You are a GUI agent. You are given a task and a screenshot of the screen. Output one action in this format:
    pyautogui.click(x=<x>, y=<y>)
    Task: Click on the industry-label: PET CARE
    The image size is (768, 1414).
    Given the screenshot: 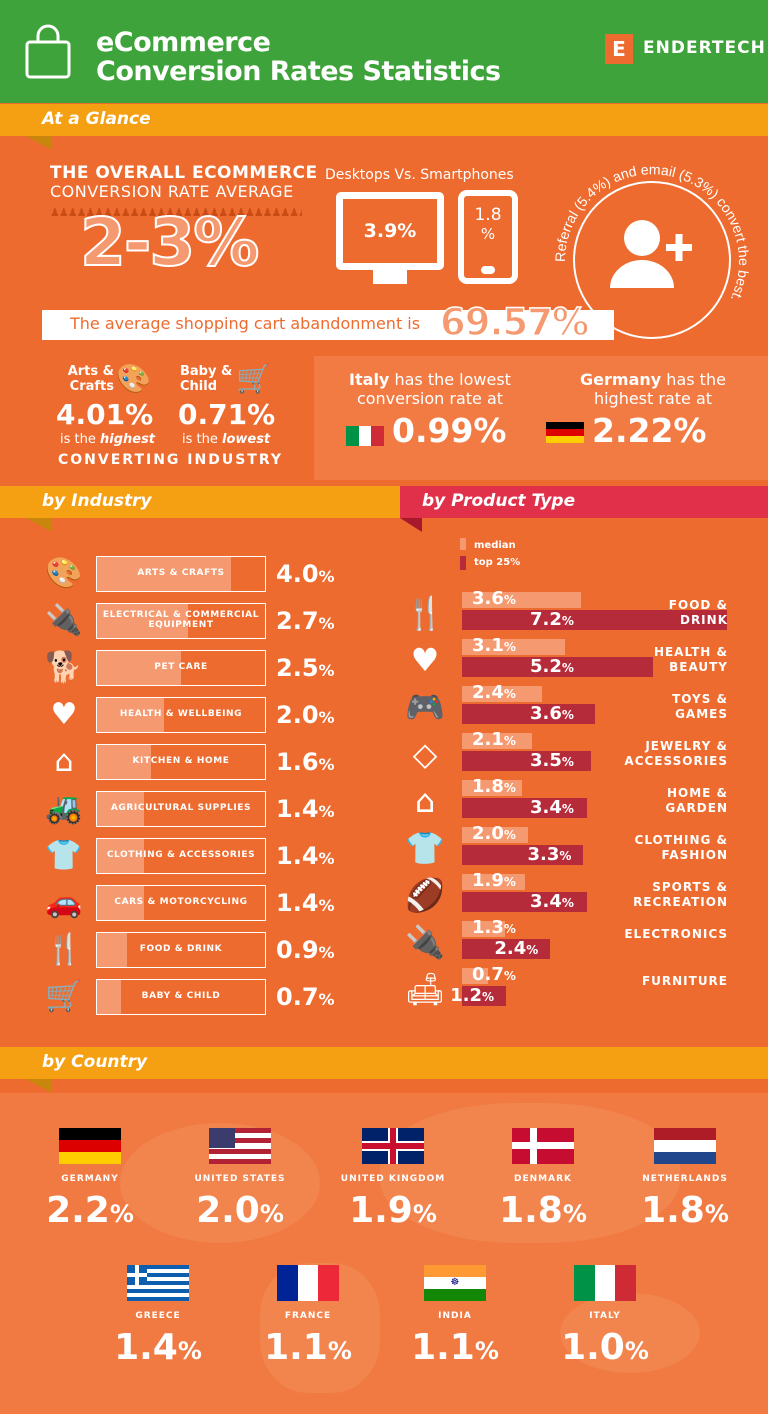 What is the action you would take?
    pyautogui.click(x=181, y=667)
    